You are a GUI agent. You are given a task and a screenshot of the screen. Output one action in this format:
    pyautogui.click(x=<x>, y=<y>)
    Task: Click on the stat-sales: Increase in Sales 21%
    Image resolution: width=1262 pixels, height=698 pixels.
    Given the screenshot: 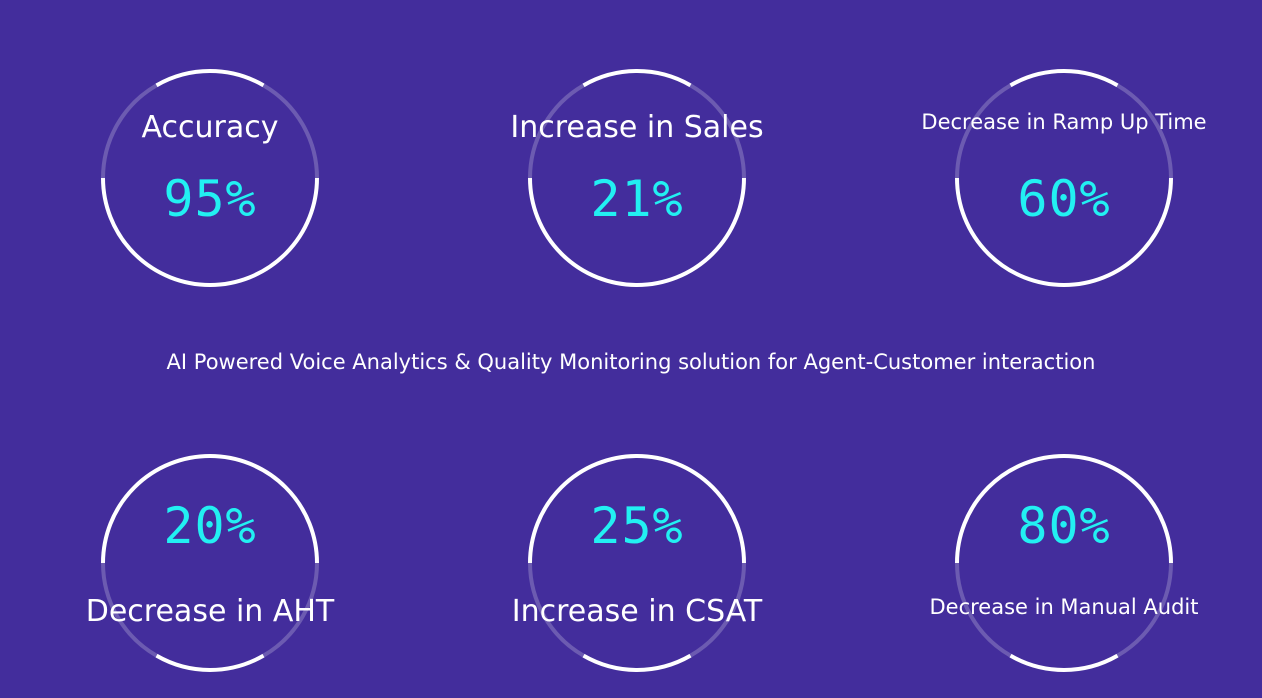 What is the action you would take?
    pyautogui.click(x=637, y=180)
    